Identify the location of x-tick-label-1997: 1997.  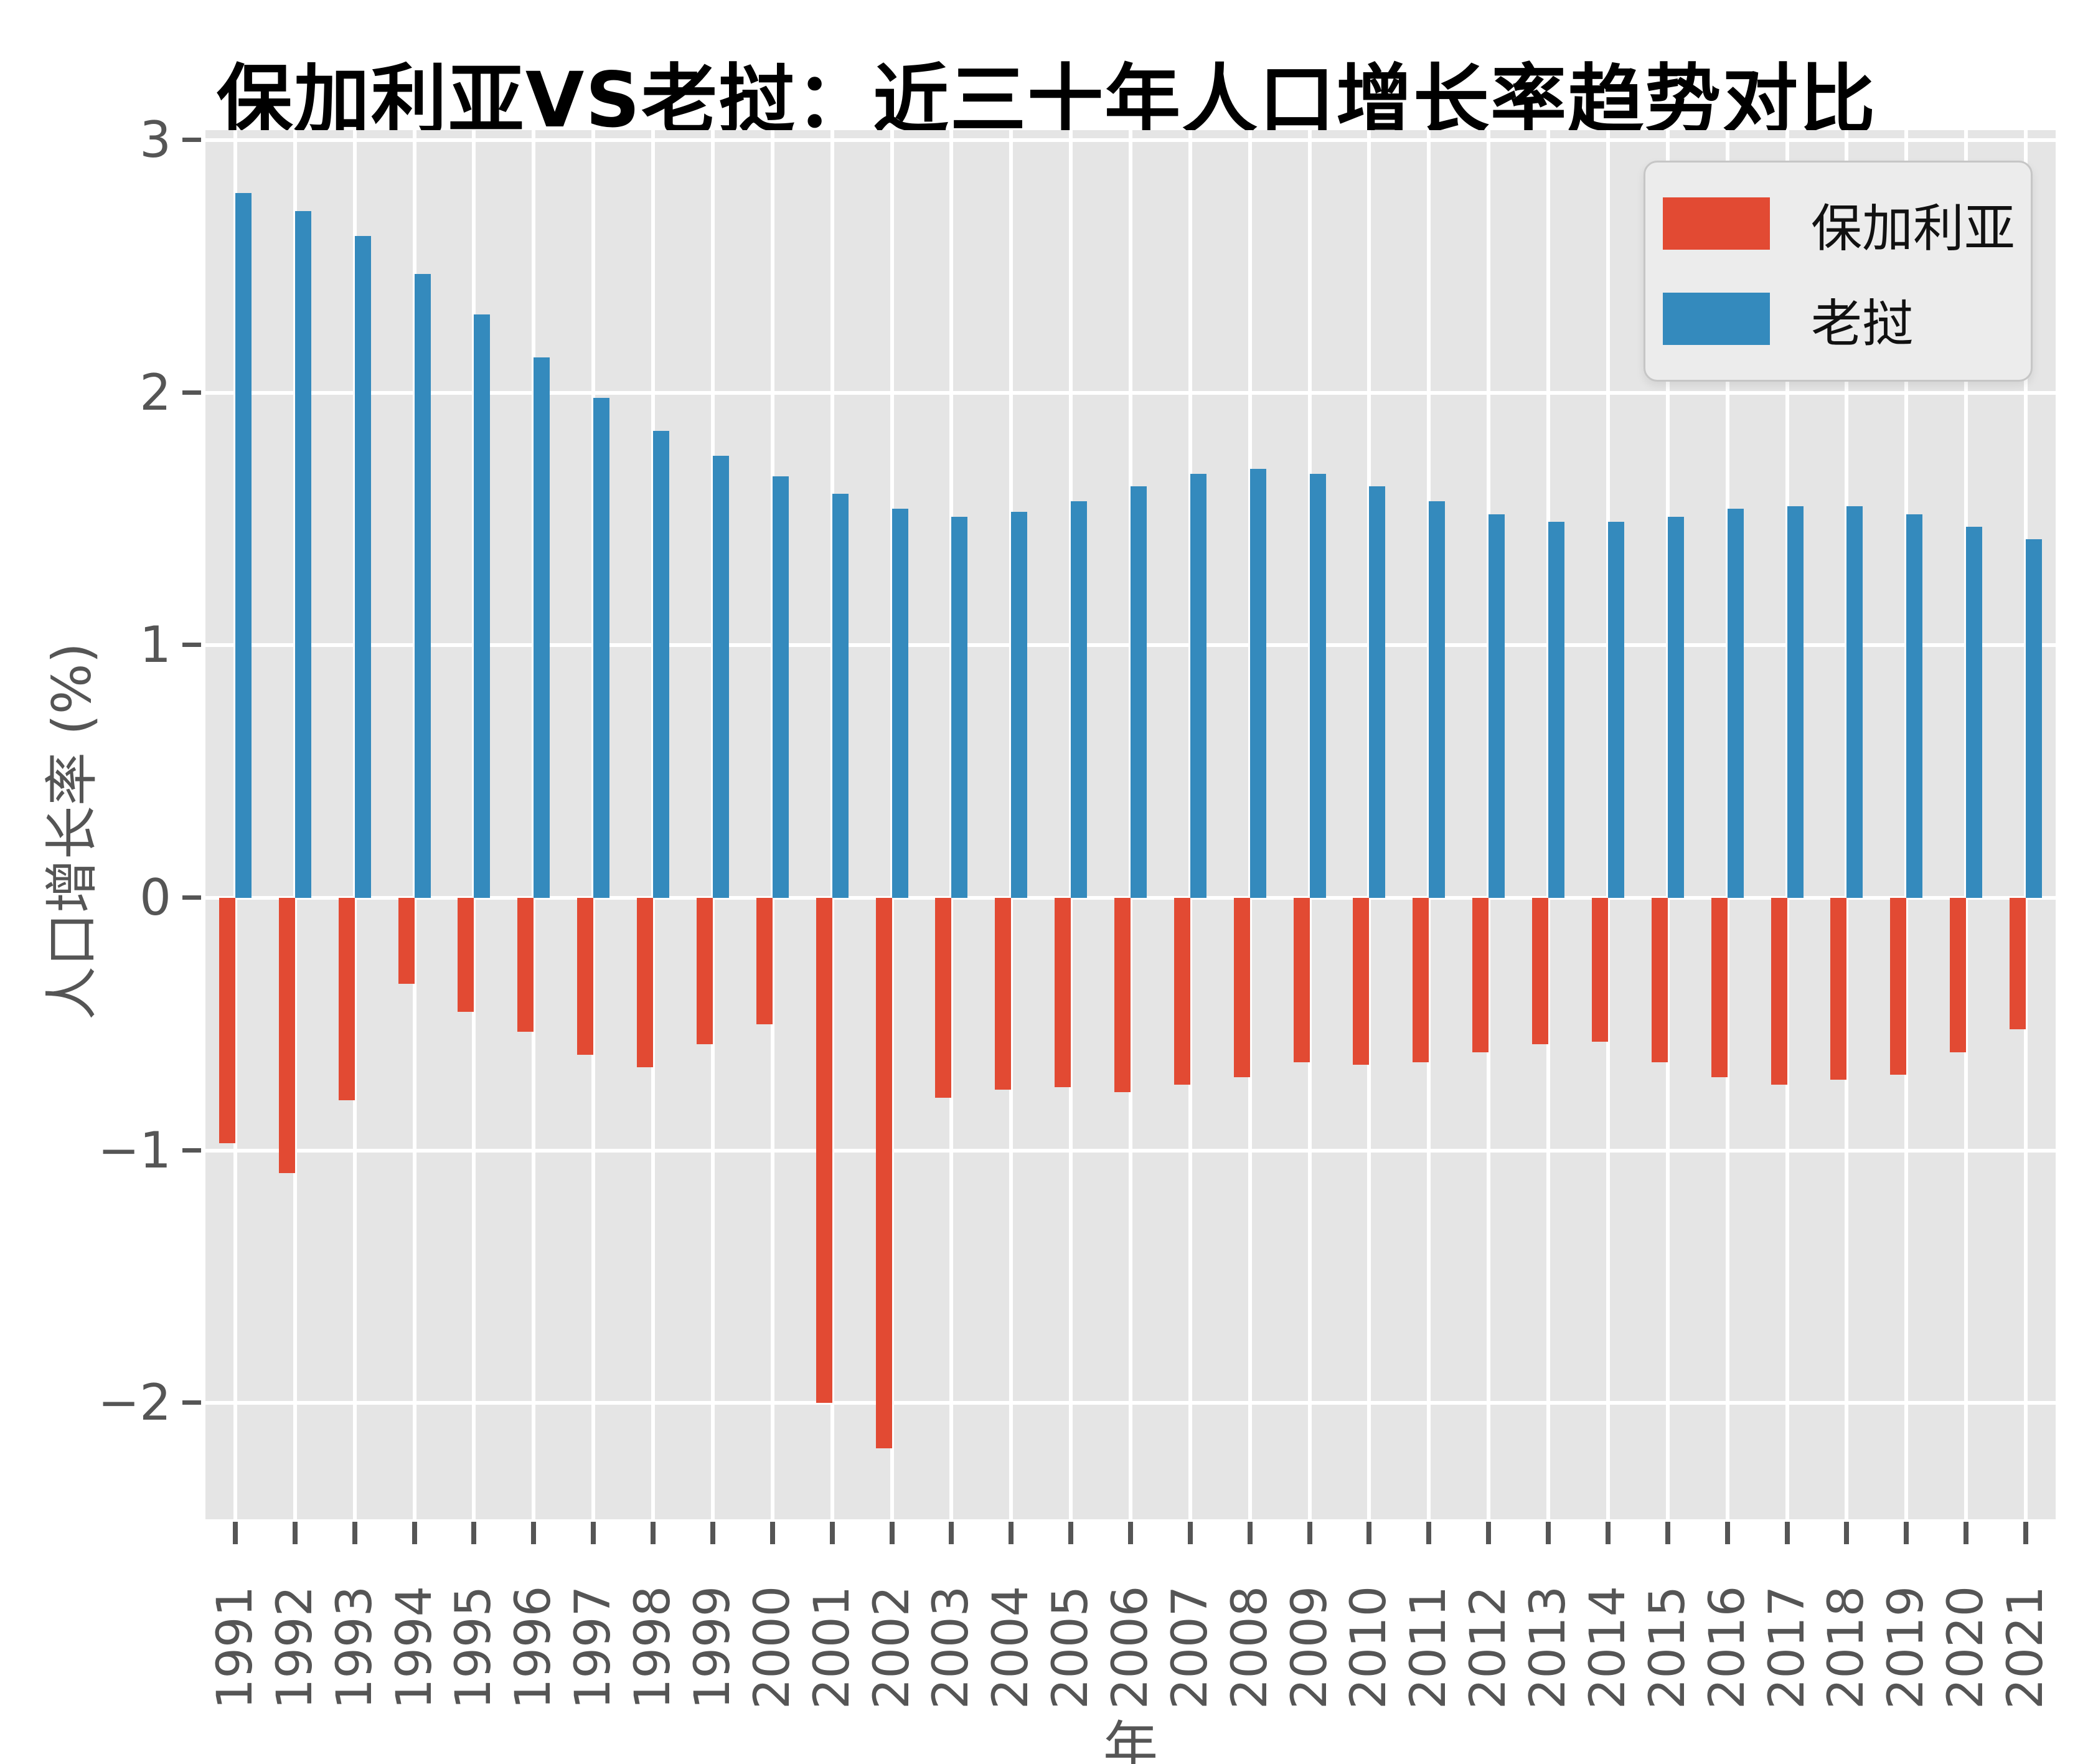
(593, 1648).